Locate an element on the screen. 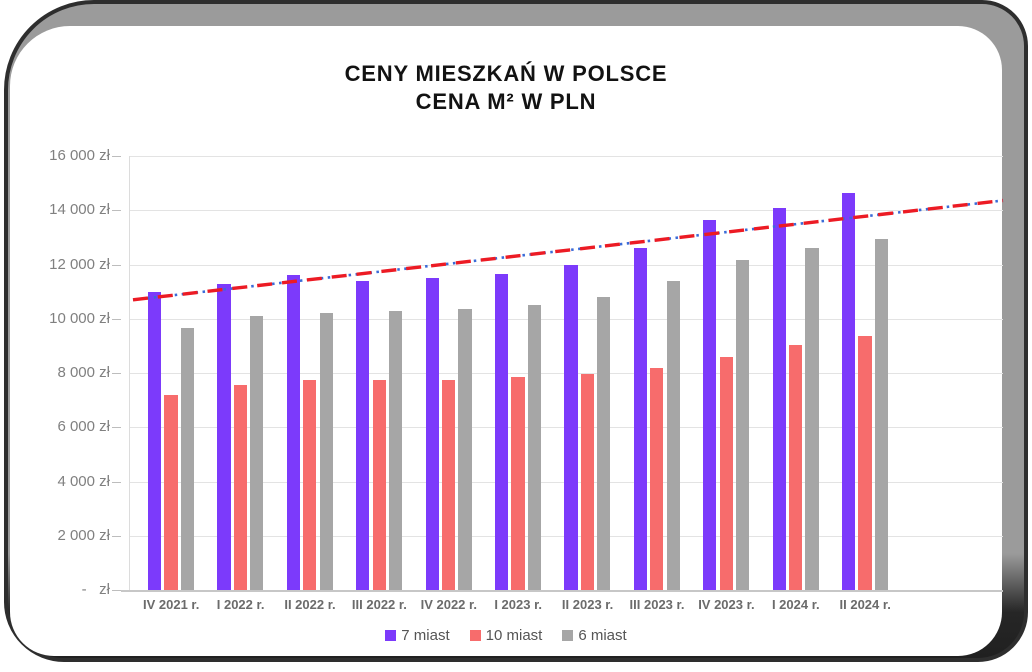  x-axis-line is located at coordinates (562, 591).